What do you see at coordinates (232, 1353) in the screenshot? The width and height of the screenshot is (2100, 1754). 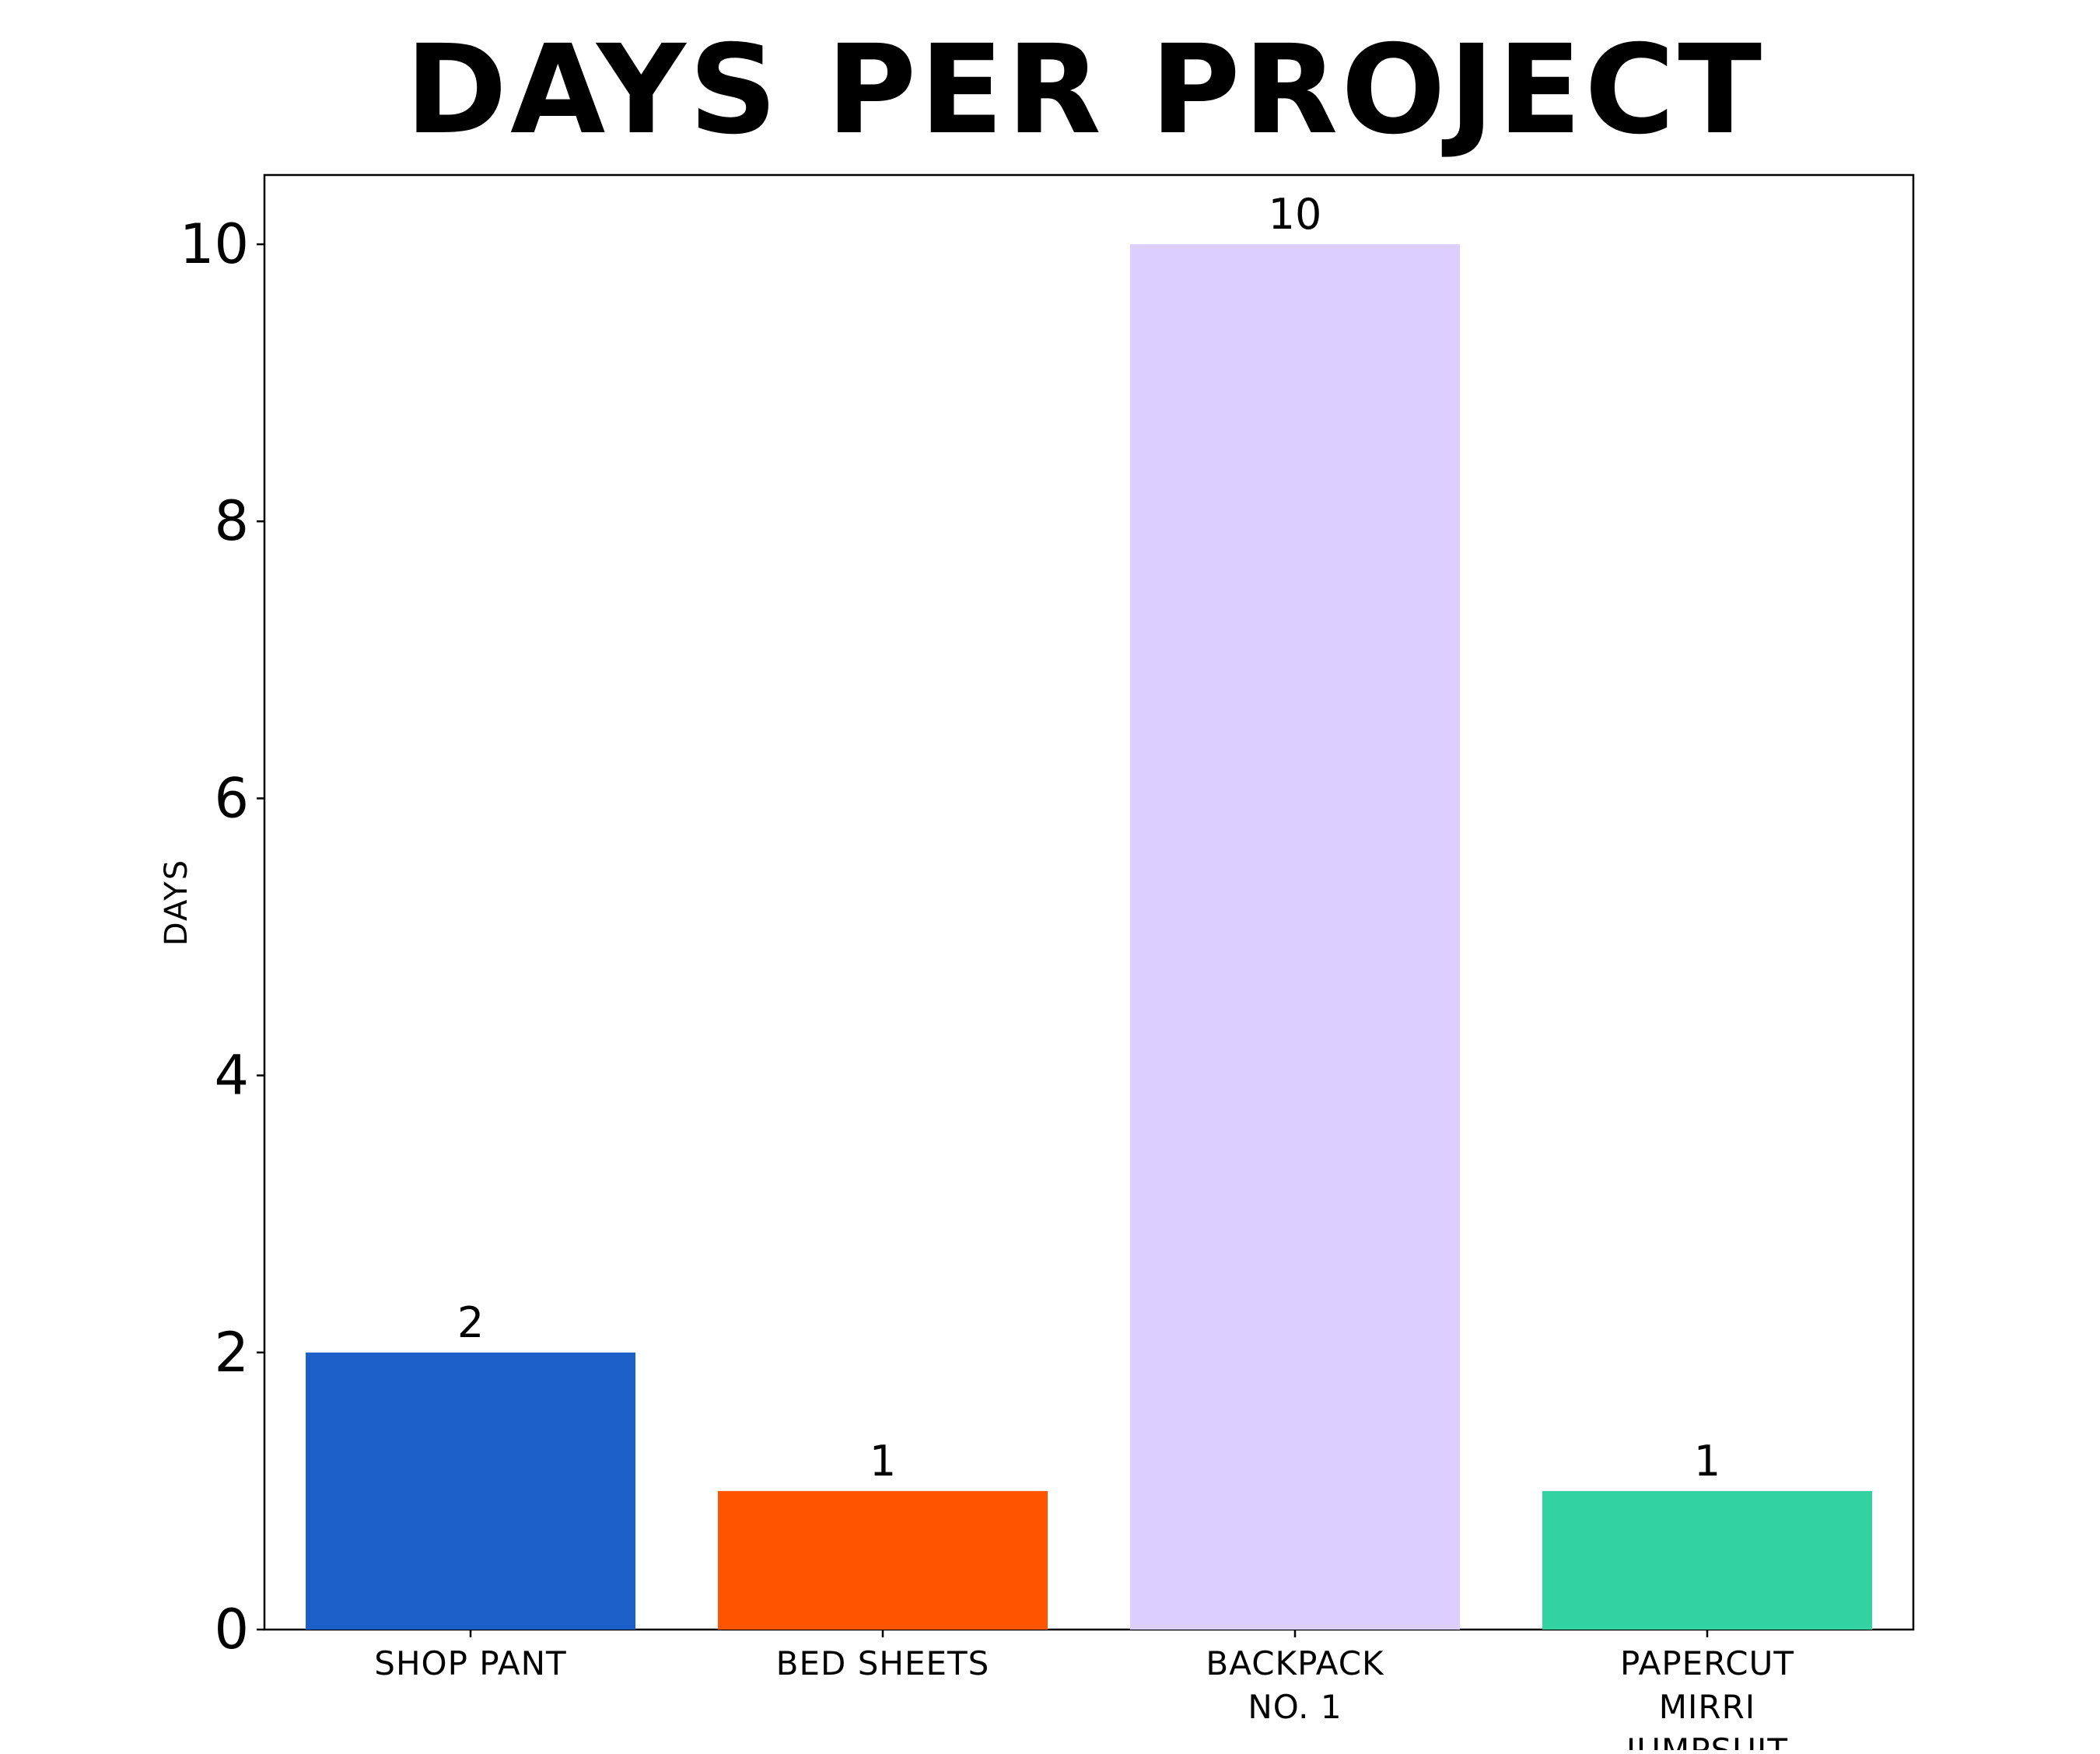 I see `y-tick-label: 2` at bounding box center [232, 1353].